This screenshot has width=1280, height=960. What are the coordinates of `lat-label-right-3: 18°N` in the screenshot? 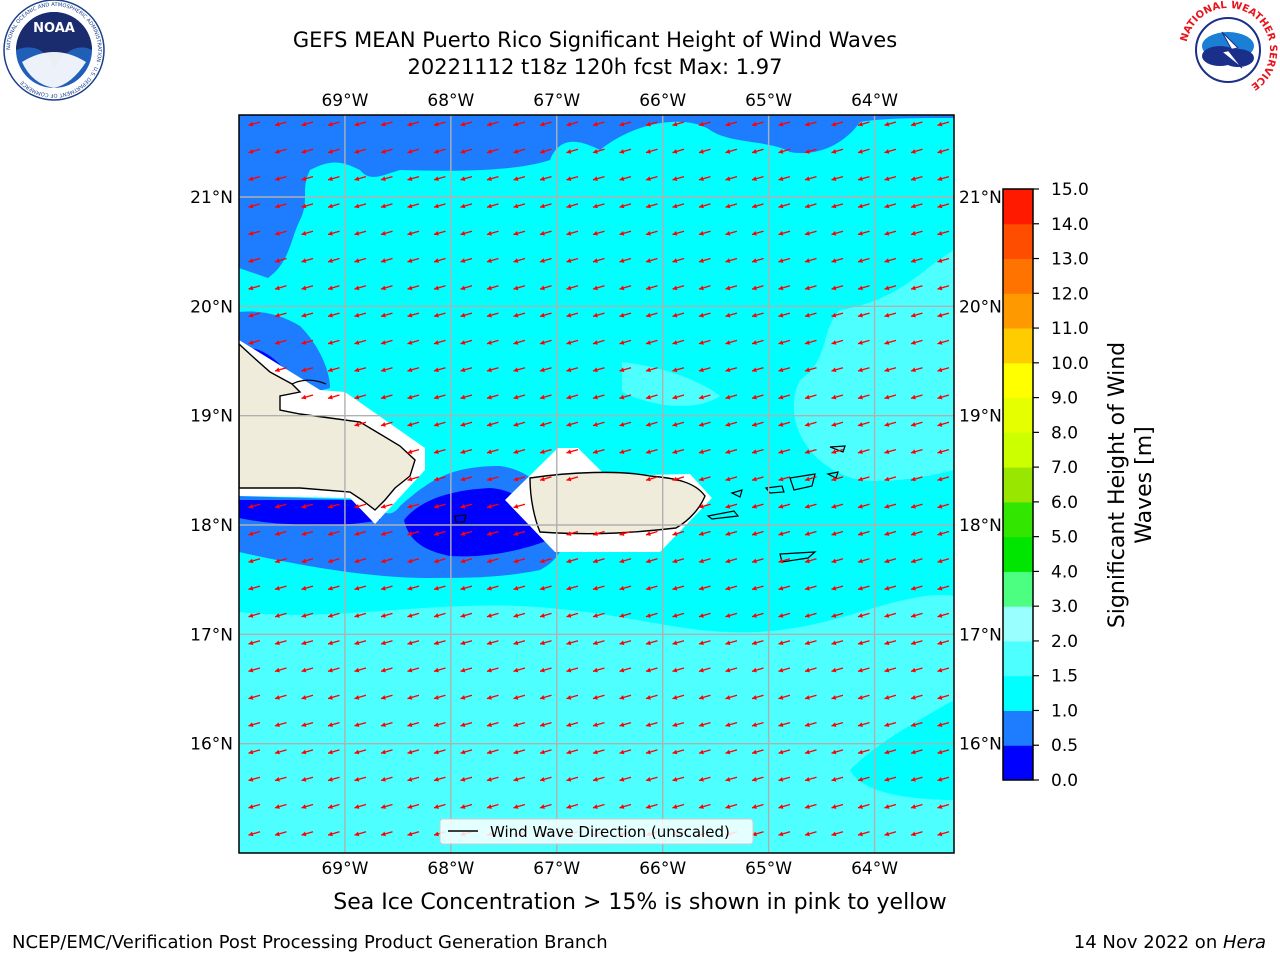 It's located at (980, 526).